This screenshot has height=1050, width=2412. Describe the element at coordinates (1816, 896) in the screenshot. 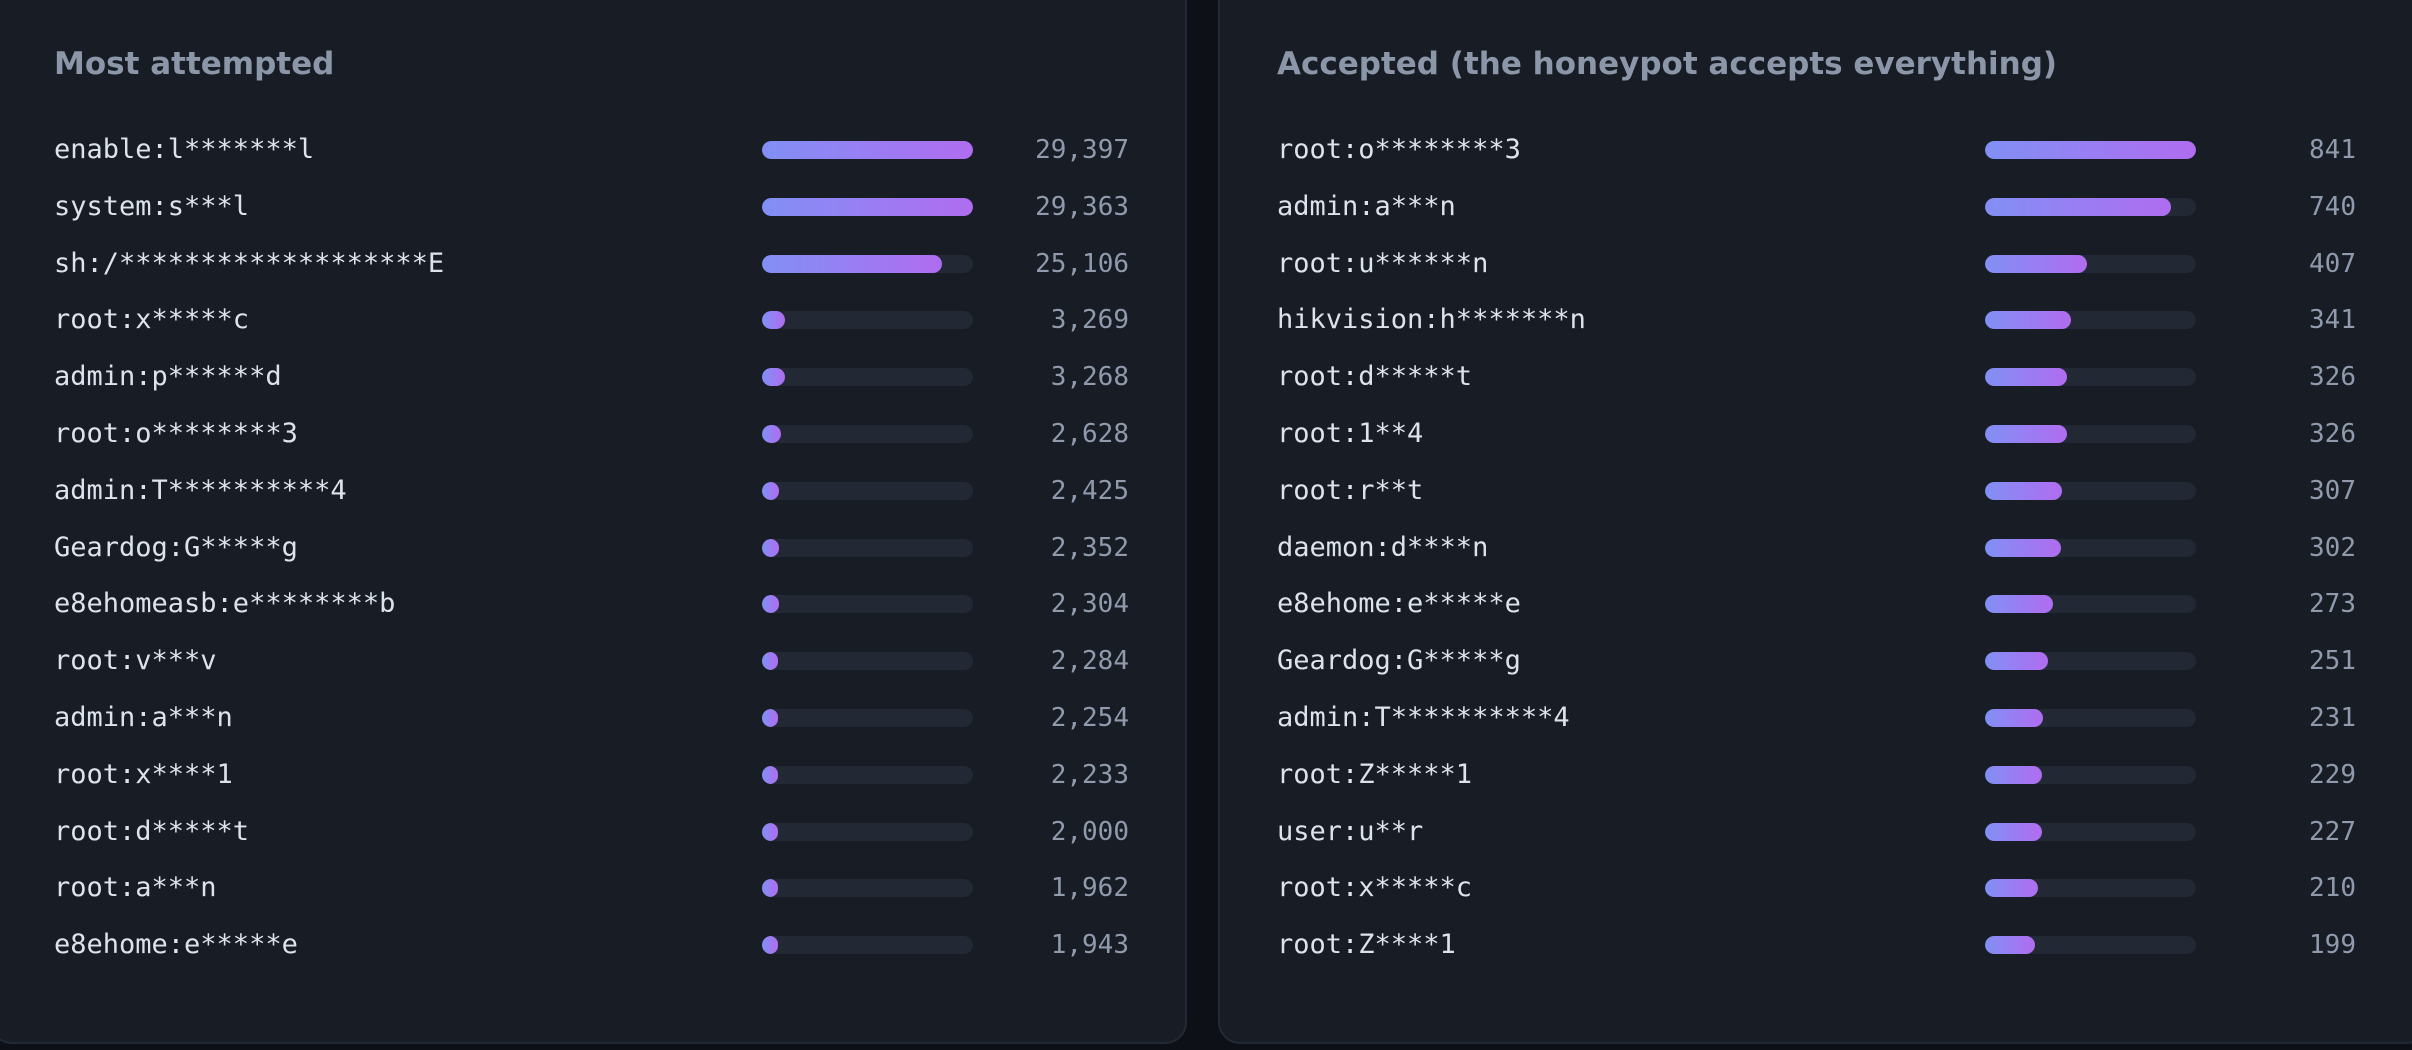

I see `list-item: root:x*****c 210` at that location.